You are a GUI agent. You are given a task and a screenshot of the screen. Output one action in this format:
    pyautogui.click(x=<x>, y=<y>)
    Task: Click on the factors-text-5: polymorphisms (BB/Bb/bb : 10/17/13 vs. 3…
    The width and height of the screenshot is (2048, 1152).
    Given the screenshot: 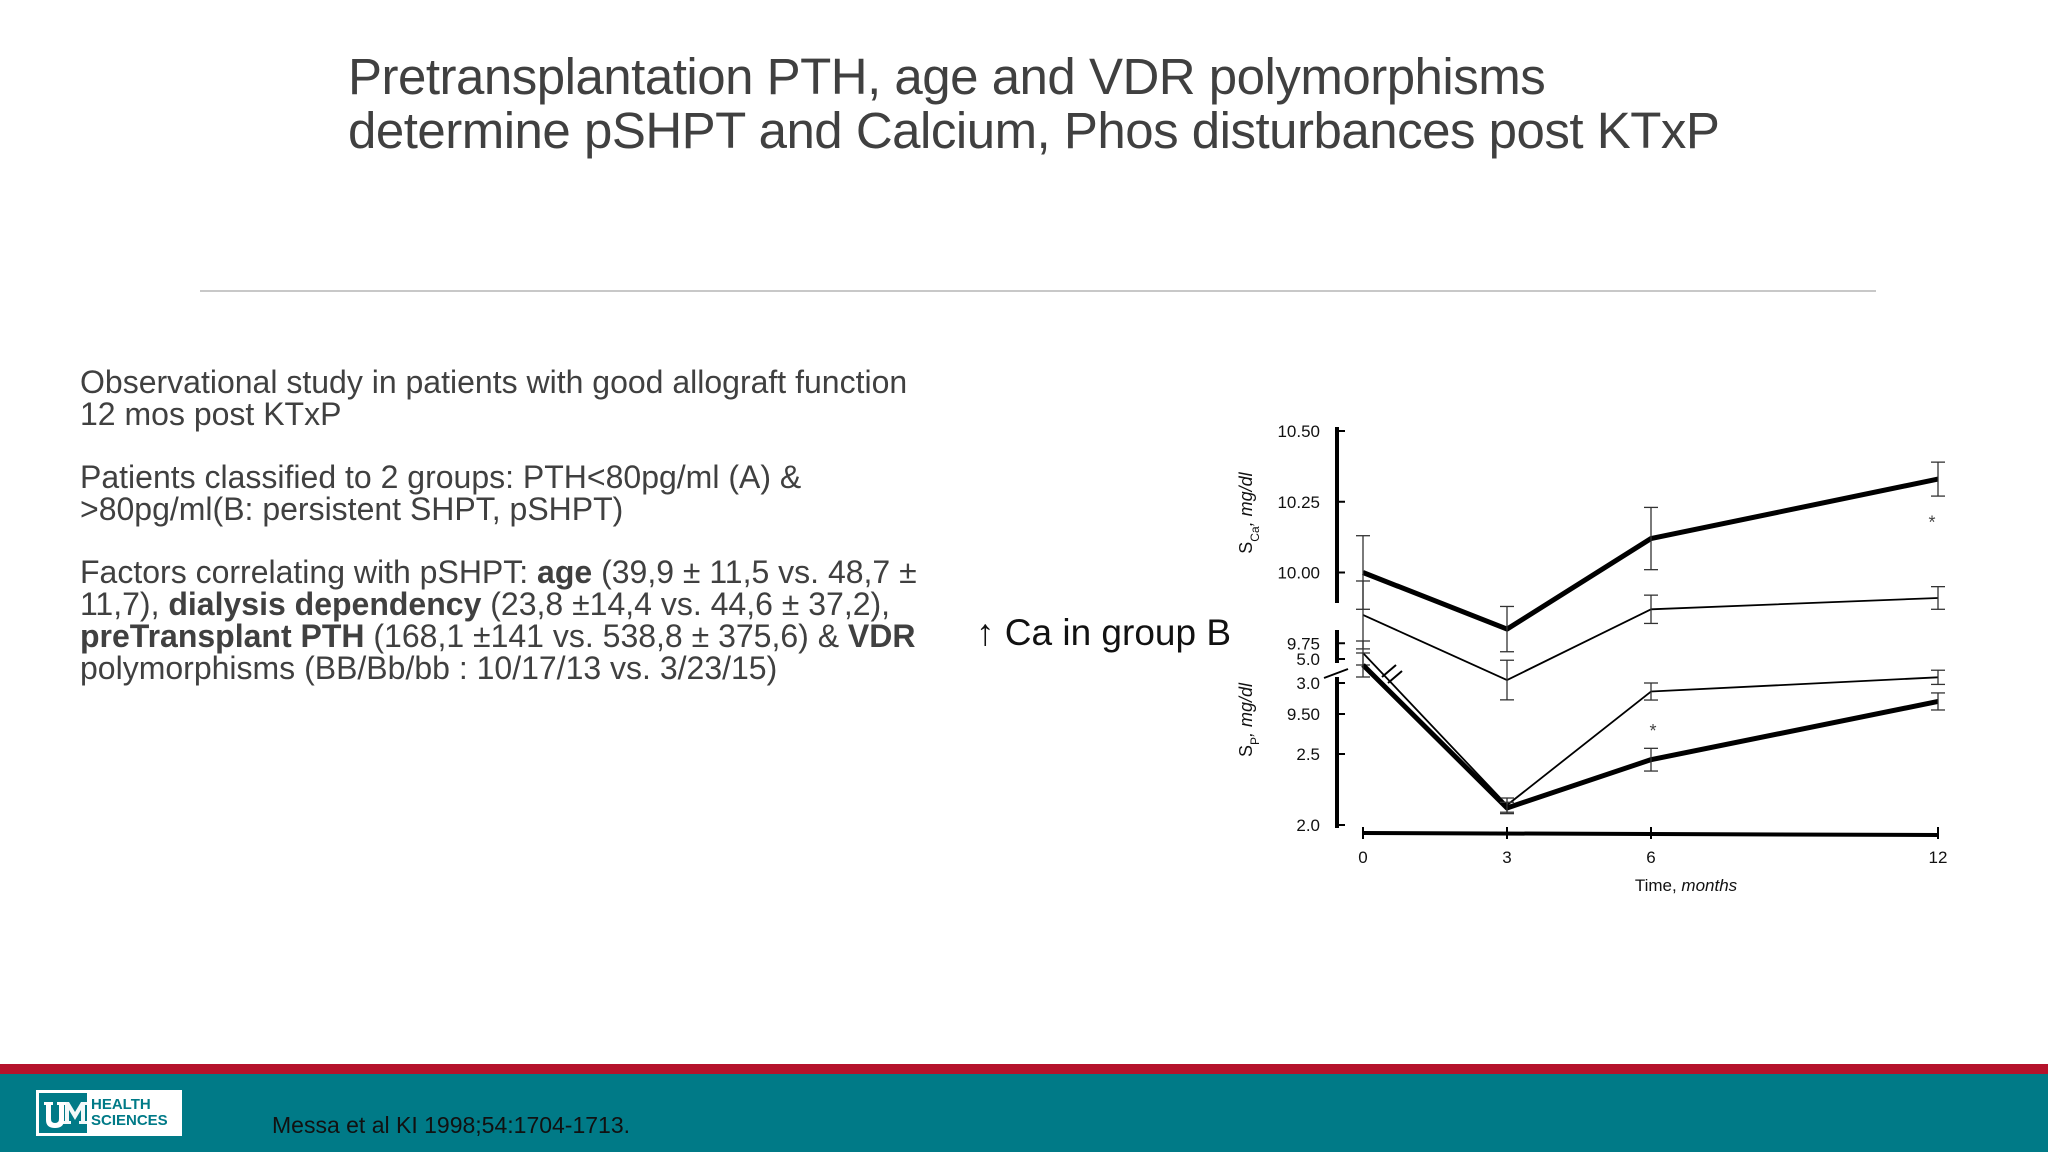 What is the action you would take?
    pyautogui.click(x=429, y=668)
    